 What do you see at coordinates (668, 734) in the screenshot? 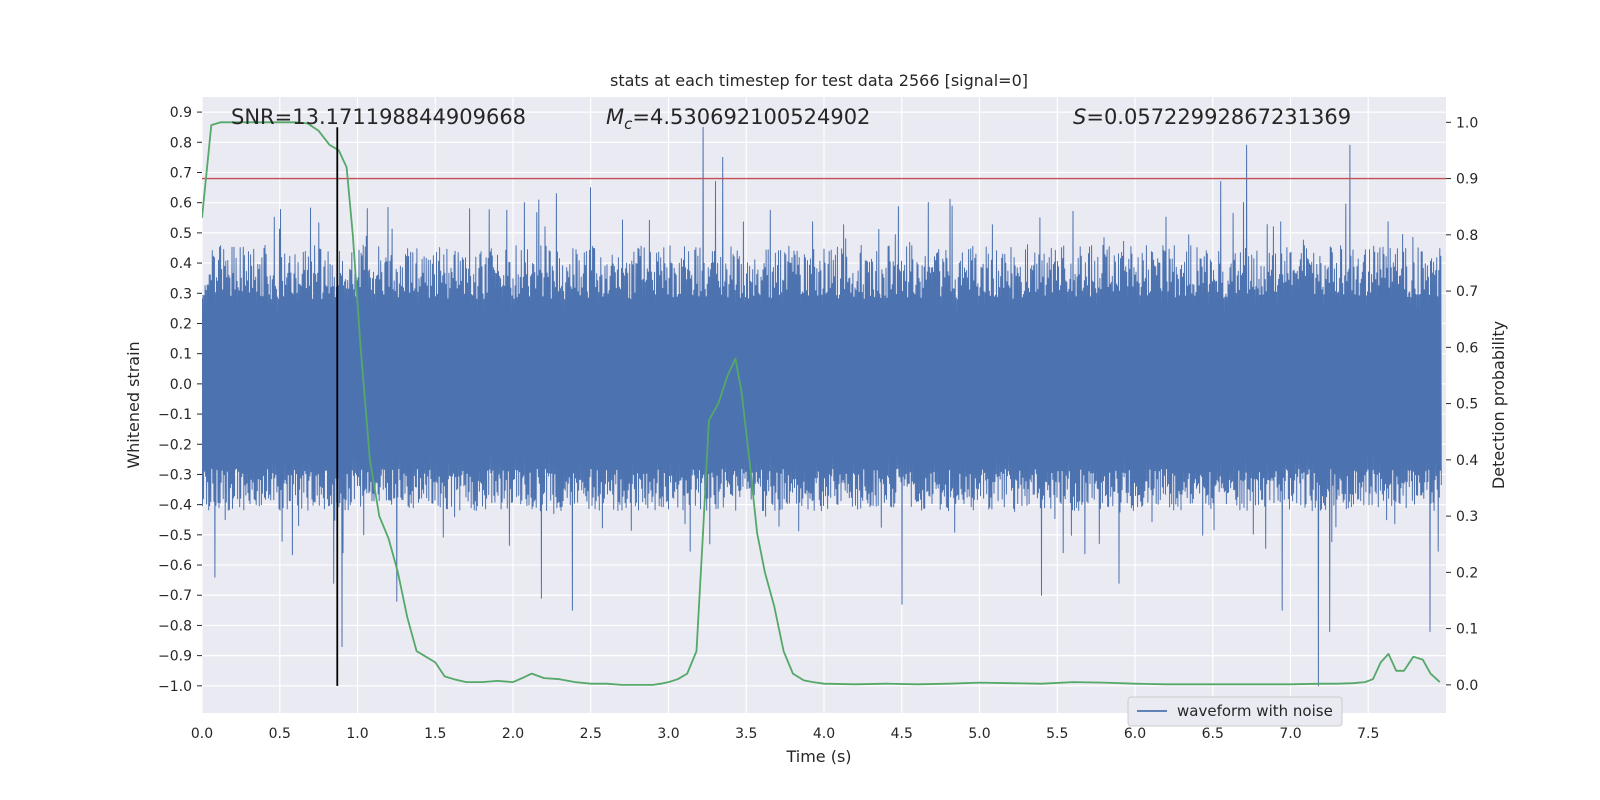
I see `x-tick-label: 3.0` at bounding box center [668, 734].